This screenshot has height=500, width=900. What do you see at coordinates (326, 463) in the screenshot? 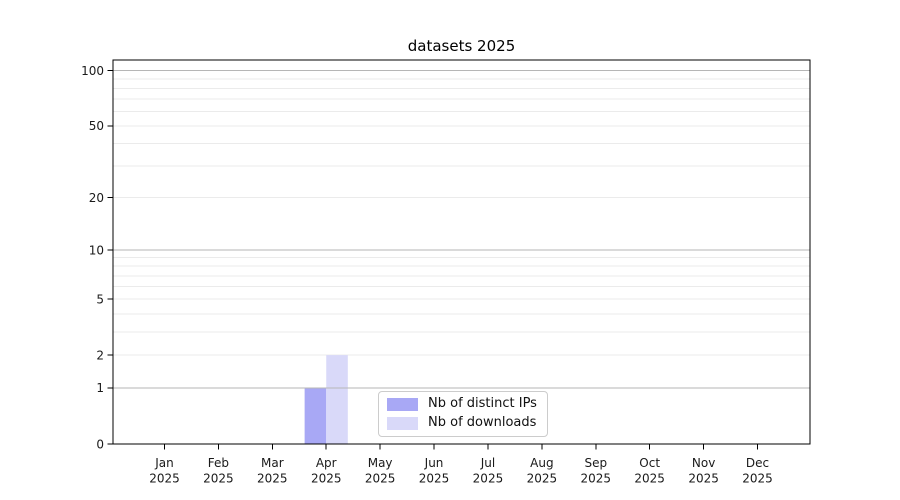
I see `x-tick-label-month: Apr` at bounding box center [326, 463].